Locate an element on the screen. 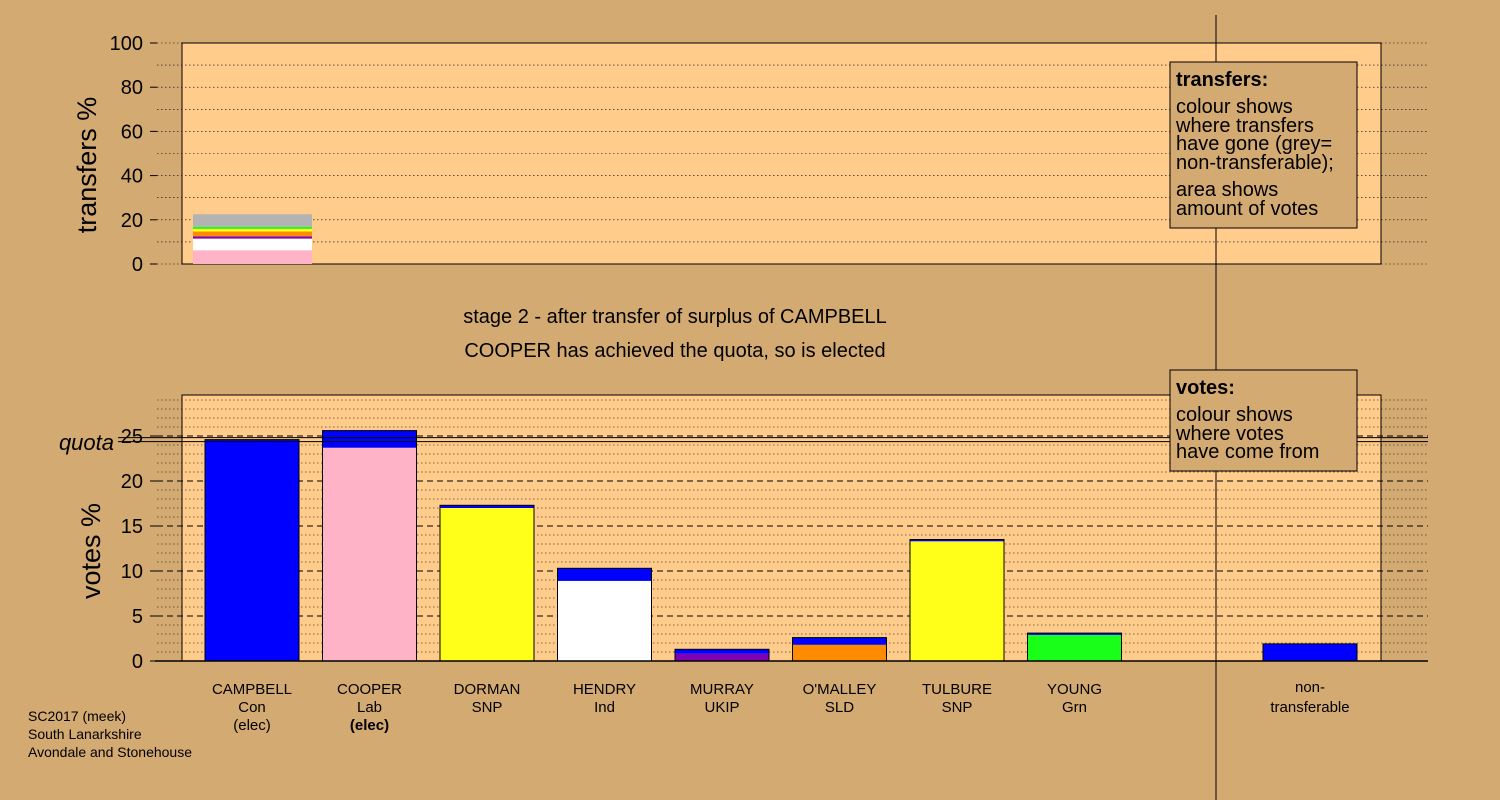 The height and width of the screenshot is (800, 1500). transfers-legend-line: non-transferable); is located at coordinates (1255, 163).